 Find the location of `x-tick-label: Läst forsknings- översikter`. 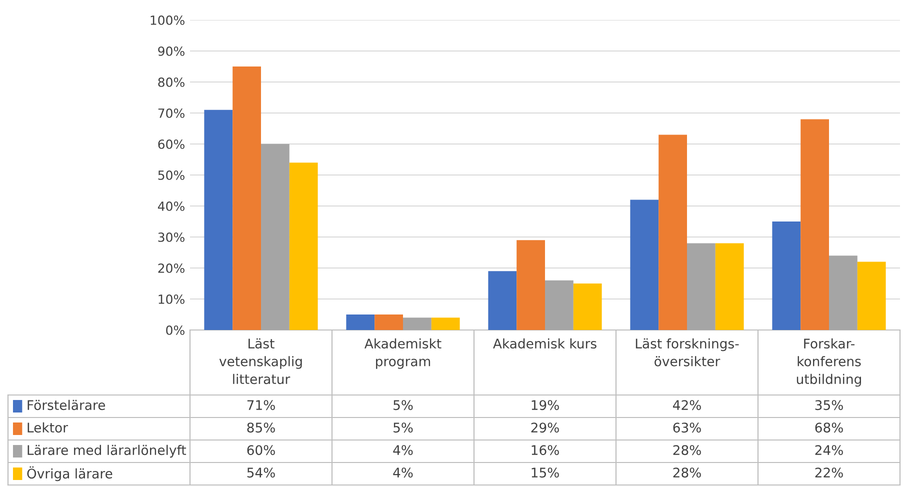

x-tick-label: Läst forsknings- översikter is located at coordinates (687, 352).